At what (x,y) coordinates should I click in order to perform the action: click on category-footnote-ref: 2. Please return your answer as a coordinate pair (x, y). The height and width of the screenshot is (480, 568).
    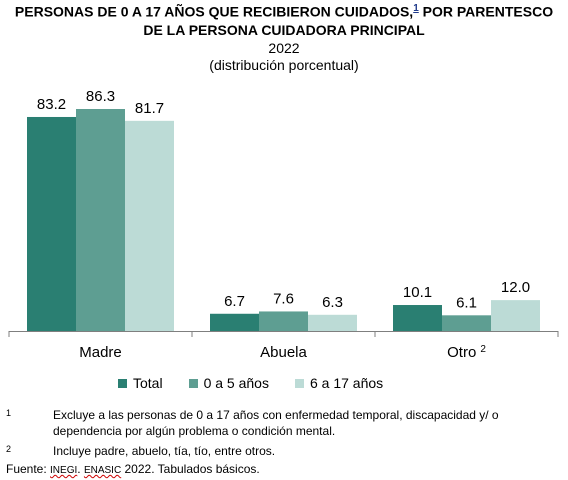
    Looking at the image, I should click on (483, 349).